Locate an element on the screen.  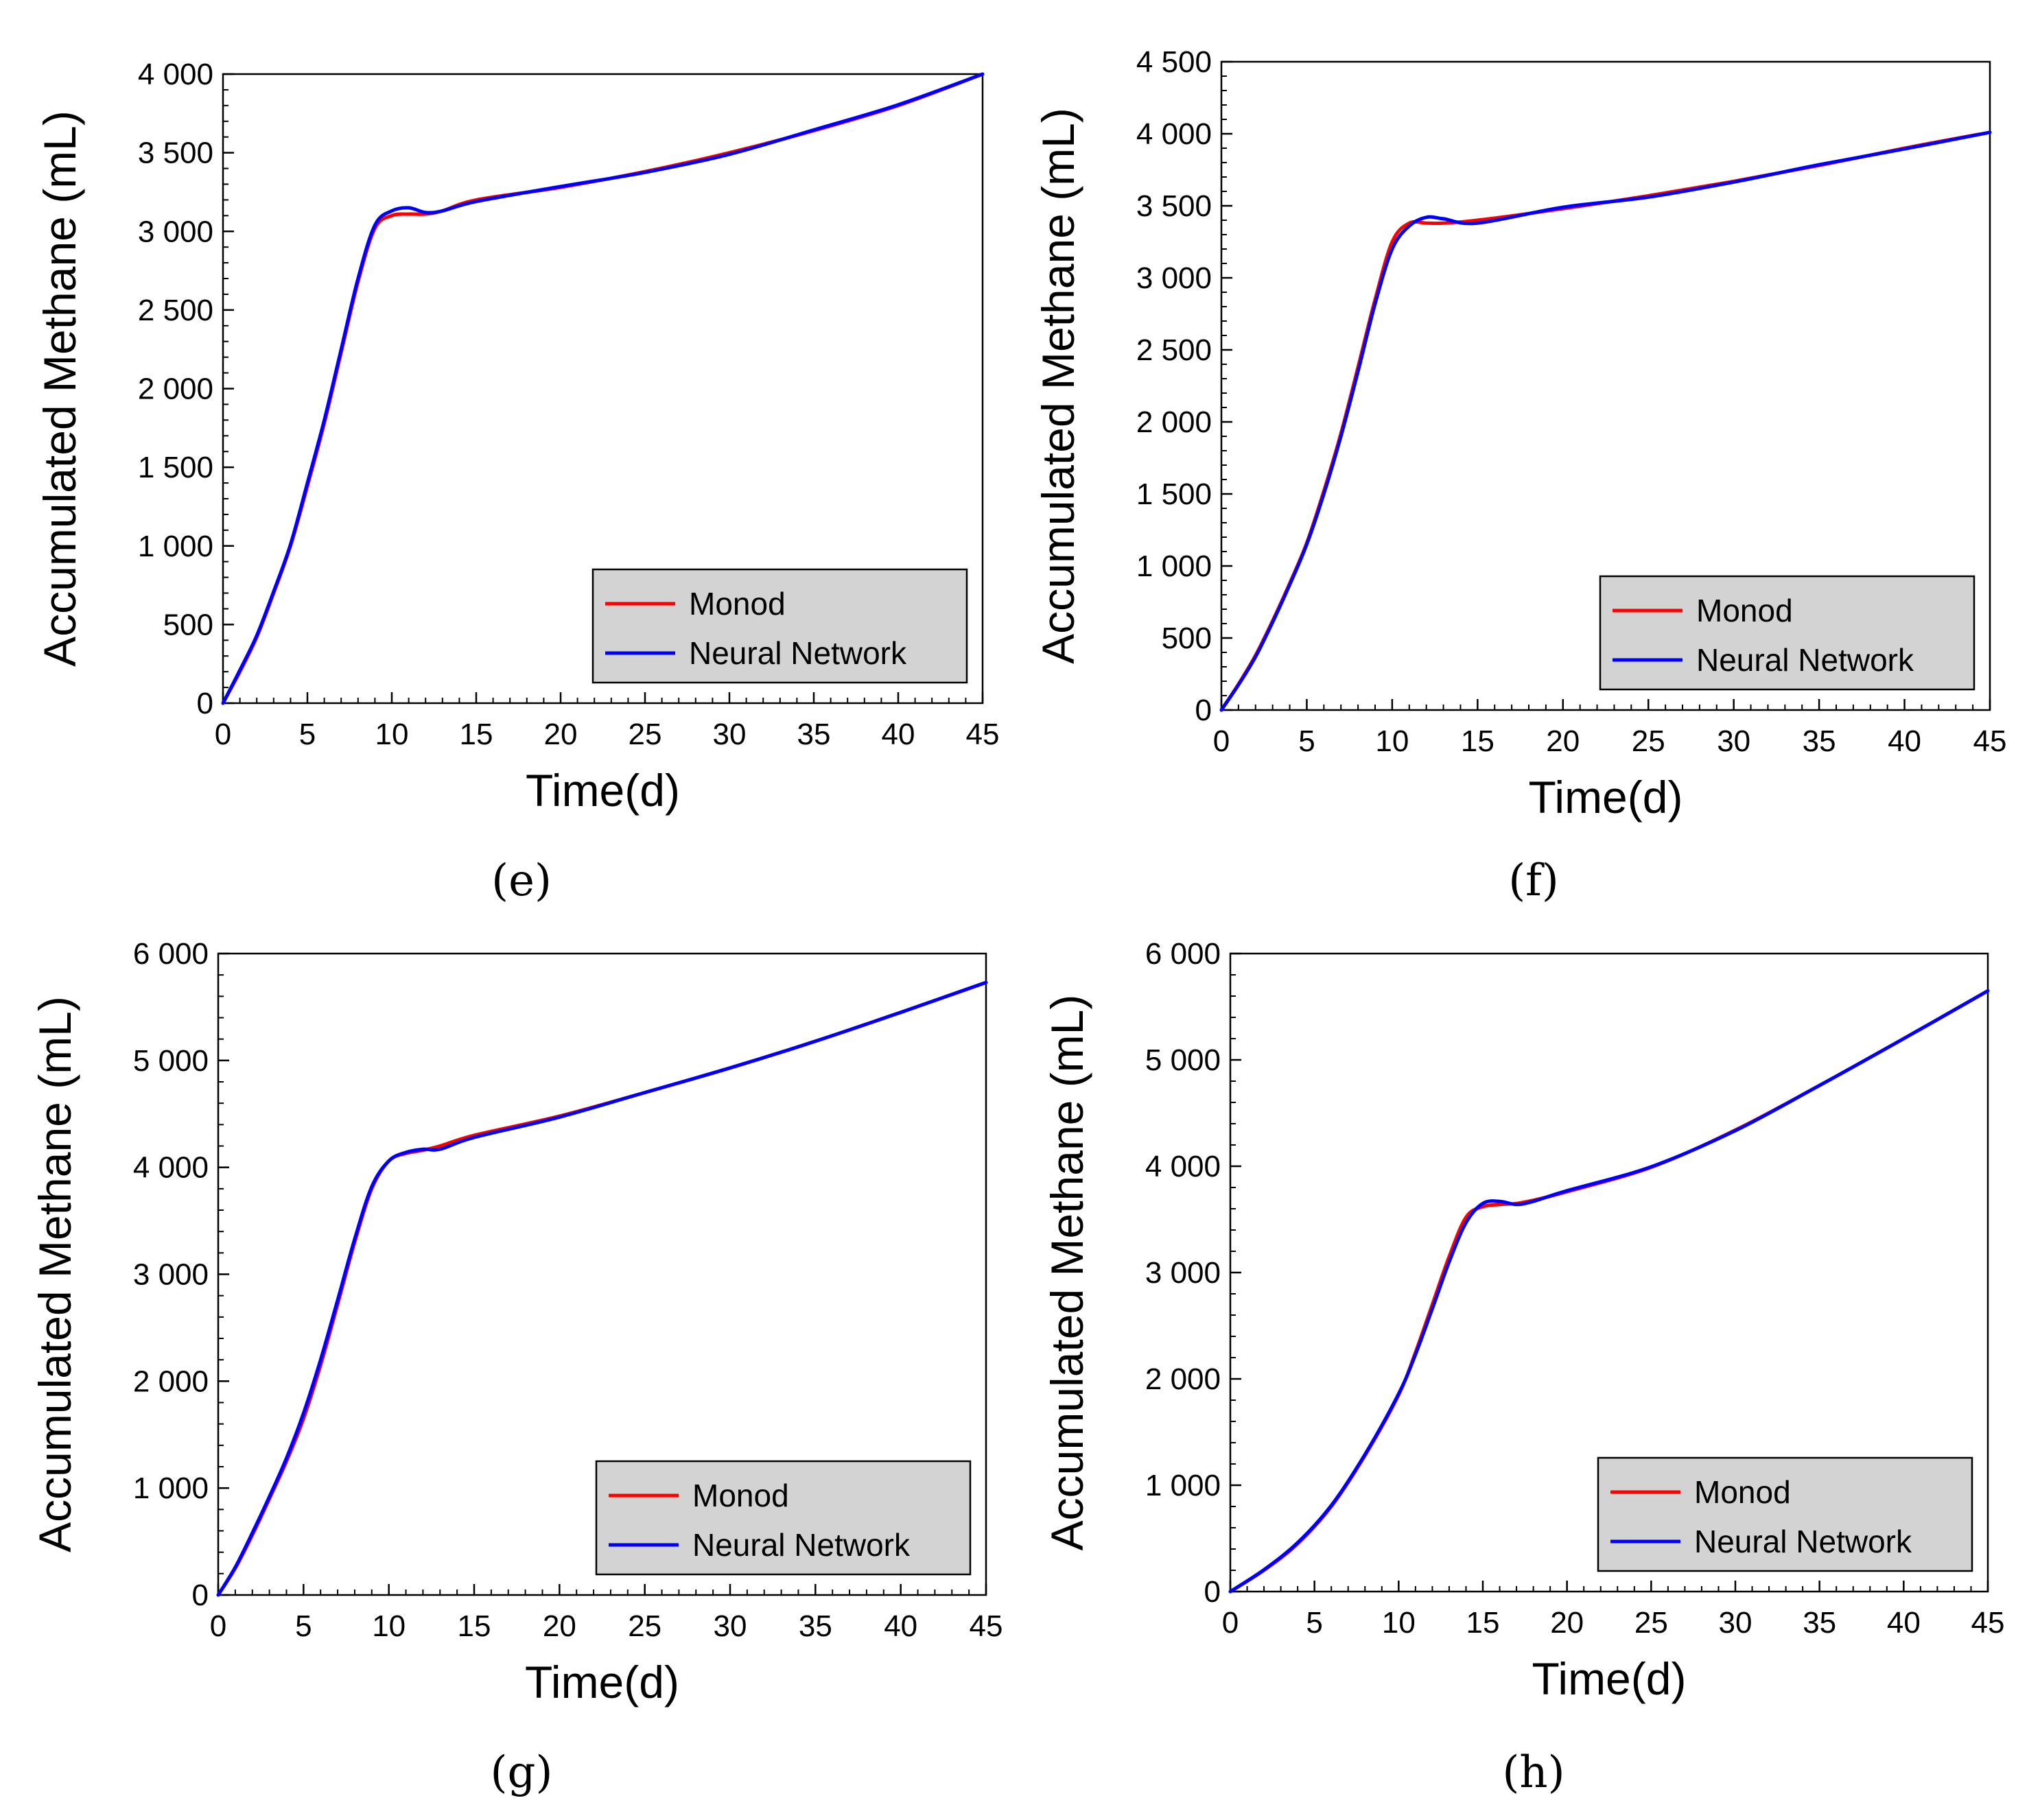
plot-frame is located at coordinates (1605, 385).